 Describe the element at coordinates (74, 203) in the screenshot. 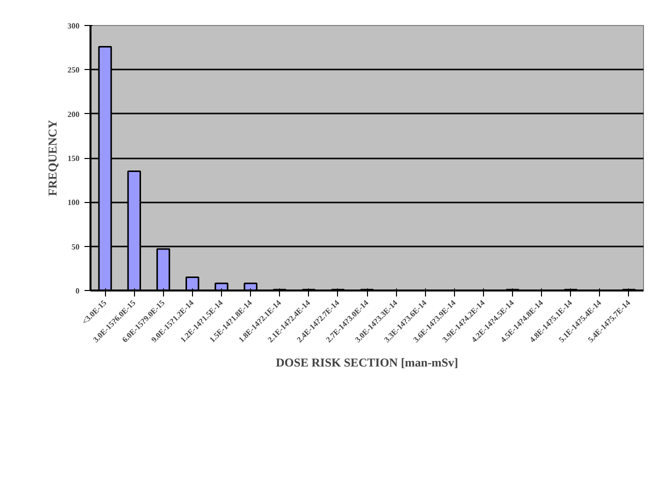

I see `y-tick-label: 100` at that location.